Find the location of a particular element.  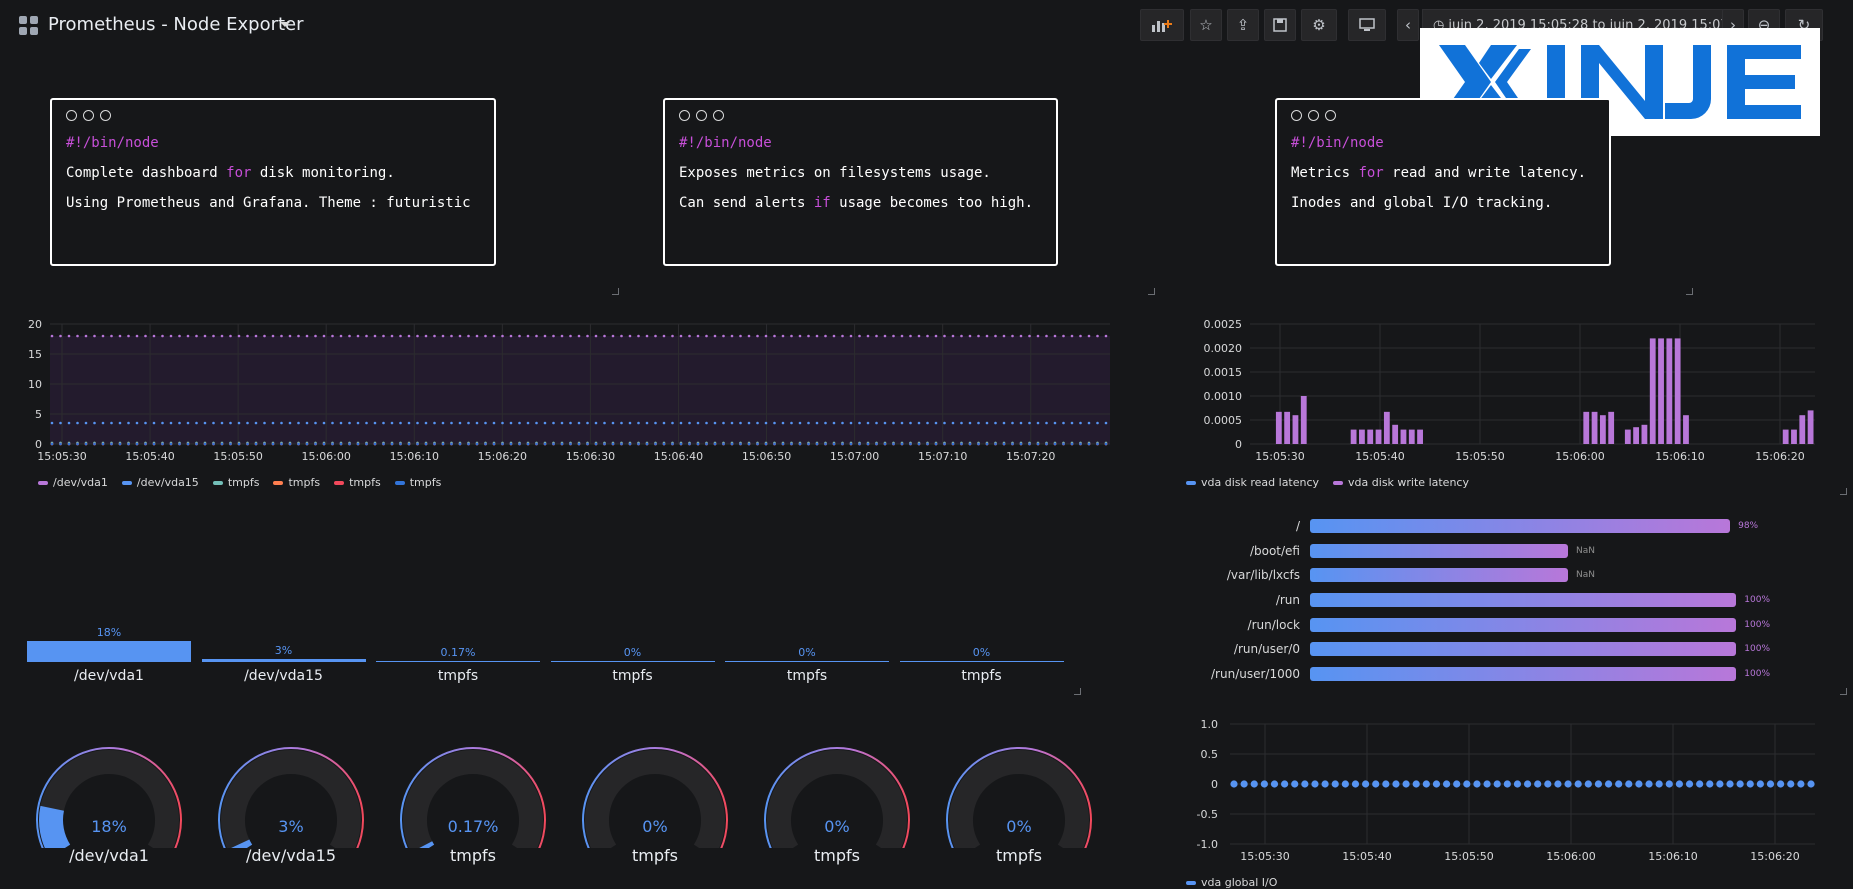

gauge-value: 0% is located at coordinates (836, 826).